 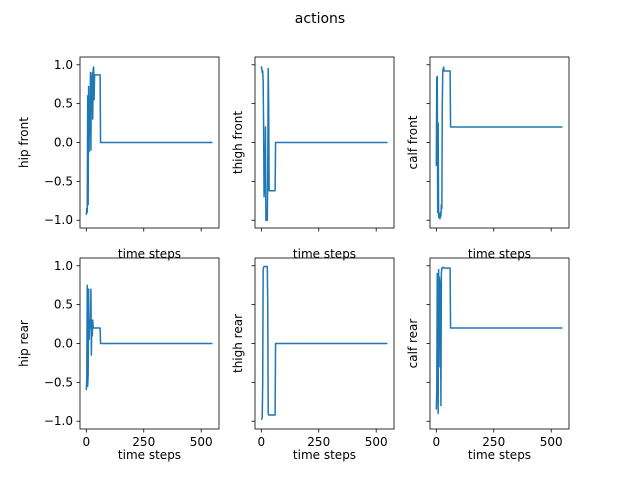 I want to click on subplot-1: −1.0 −0.5 0.0 0.5 1.0 time steps hip front, so click(x=118, y=158).